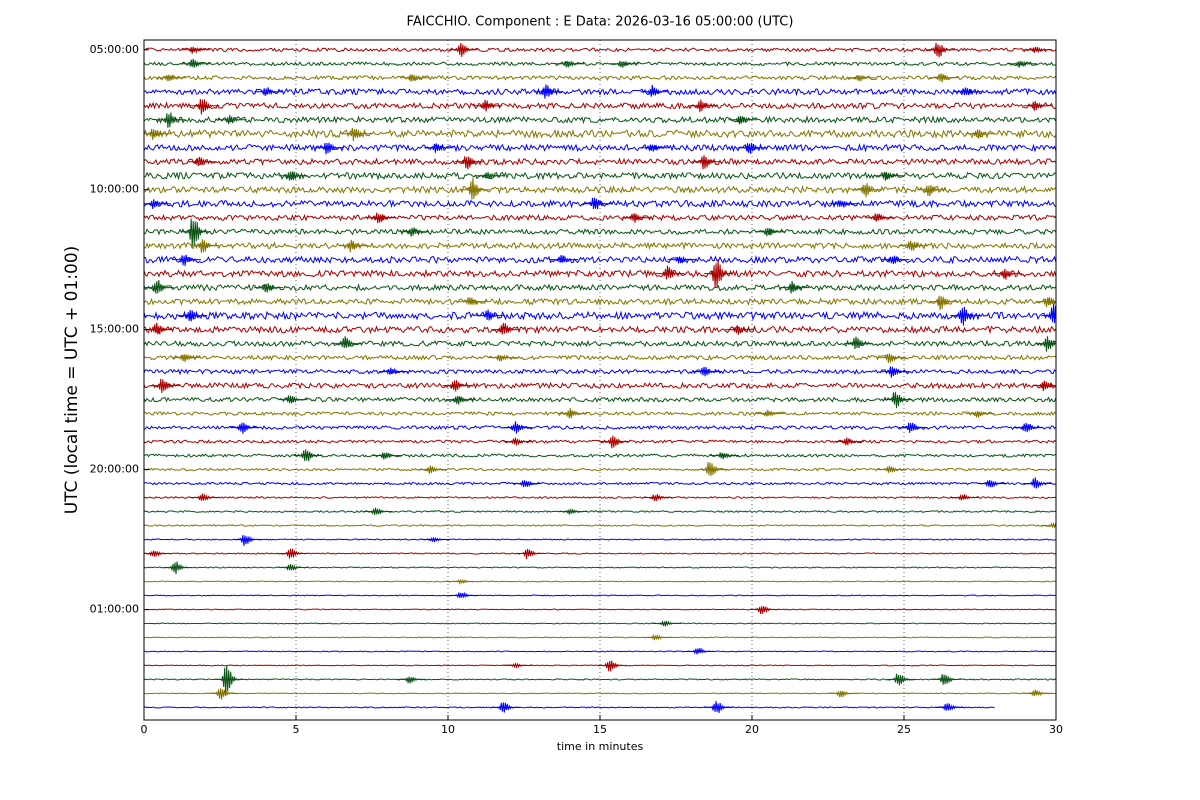 The width and height of the screenshot is (1200, 800). What do you see at coordinates (1056, 729) in the screenshot?
I see `x-tick-label: 30` at bounding box center [1056, 729].